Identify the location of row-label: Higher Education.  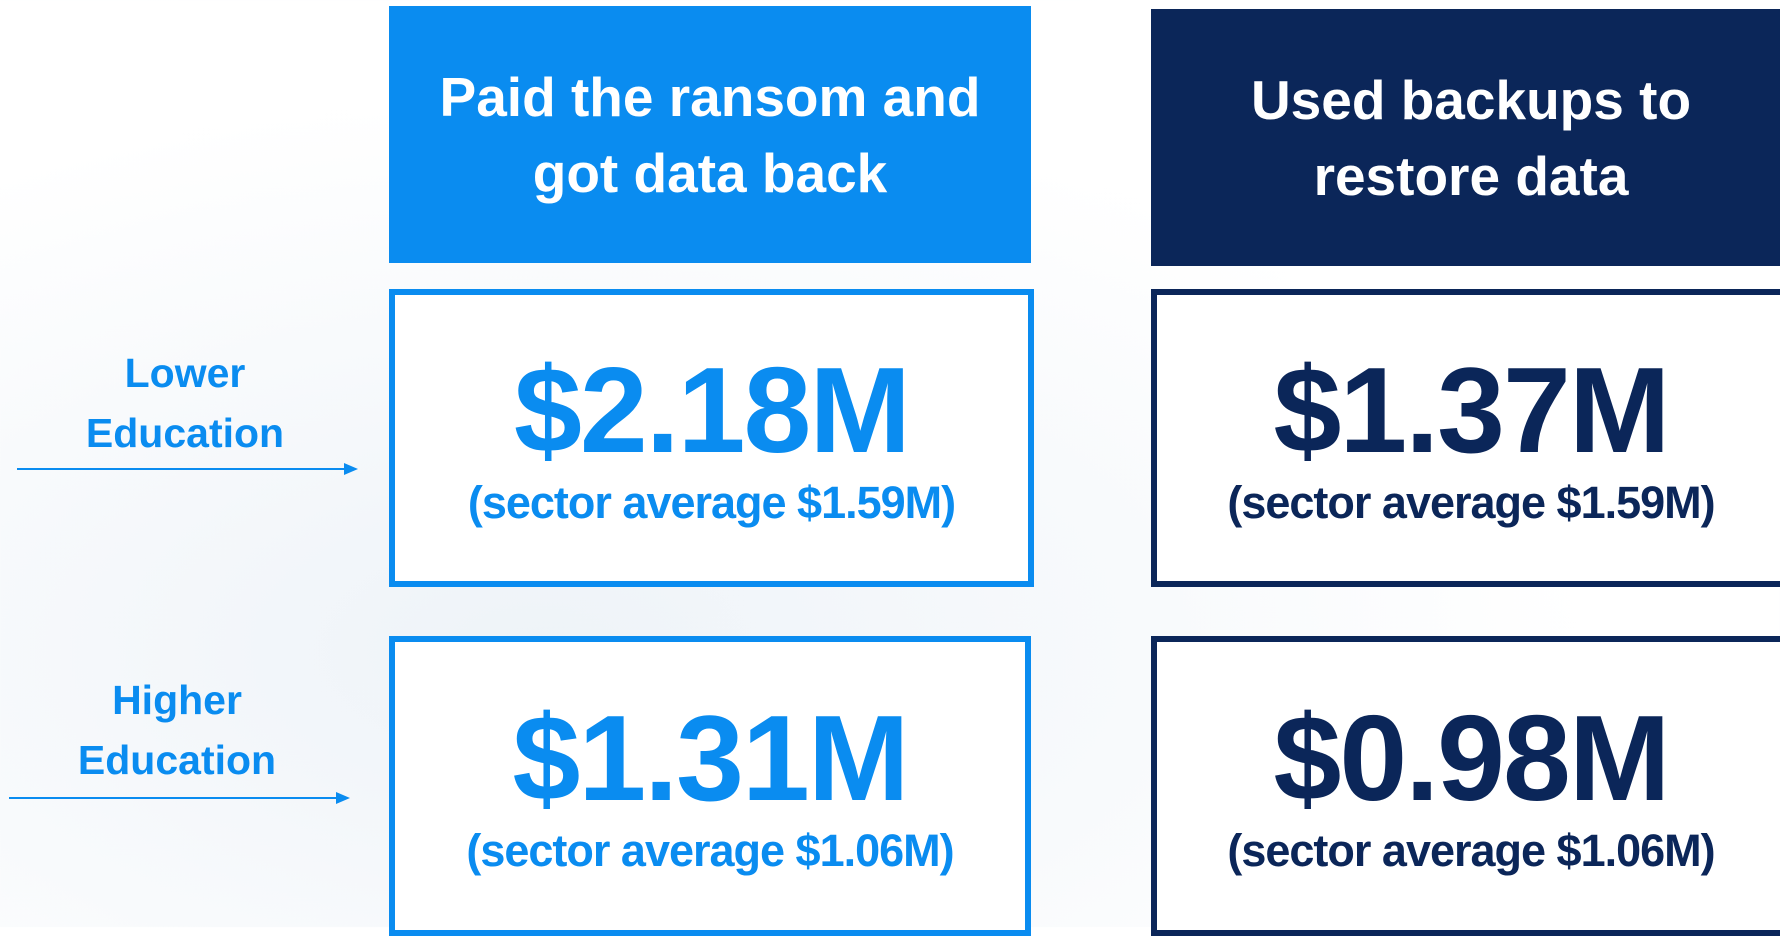
(177, 730).